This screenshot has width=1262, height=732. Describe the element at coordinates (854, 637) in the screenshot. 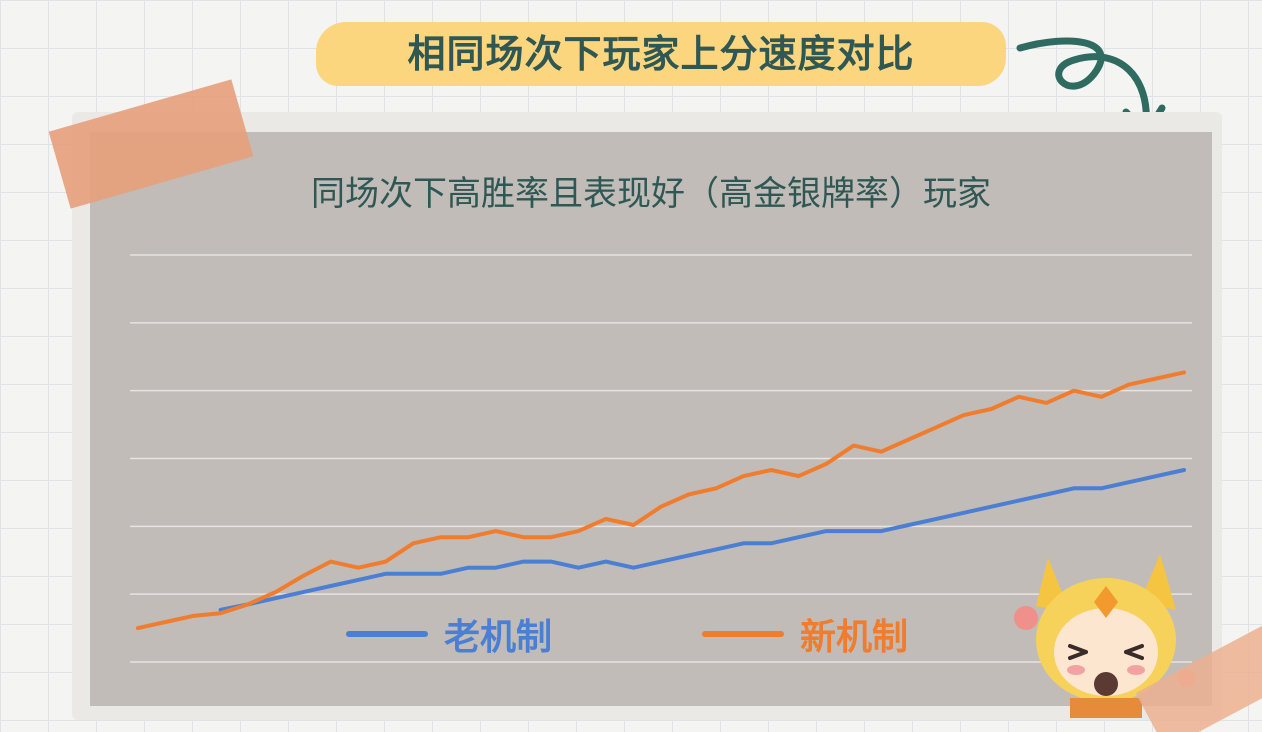

I see `legend-label-new: 新机制` at that location.